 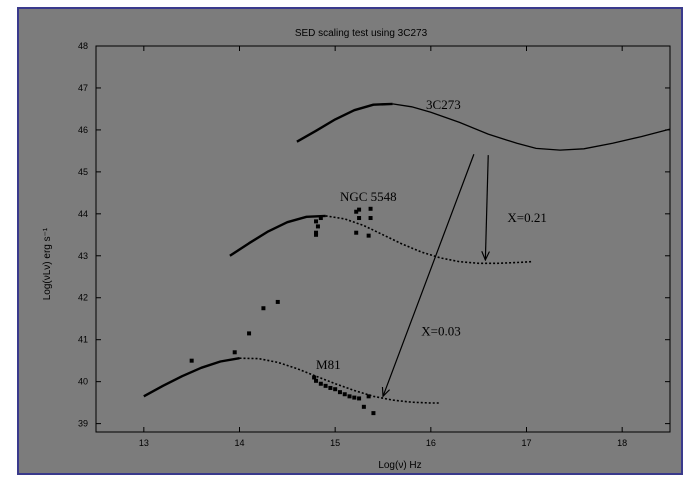 I want to click on y-tick-label: 42, so click(x=83, y=298).